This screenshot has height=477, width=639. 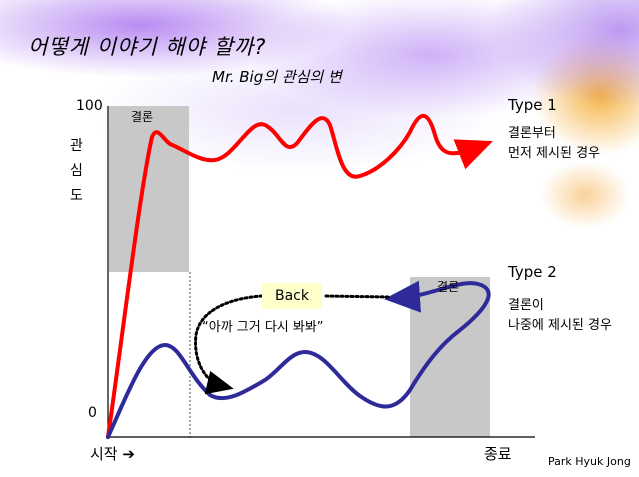 What do you see at coordinates (263, 327) in the screenshot?
I see `quote-text: “아까 그거 다시 봐봐”` at bounding box center [263, 327].